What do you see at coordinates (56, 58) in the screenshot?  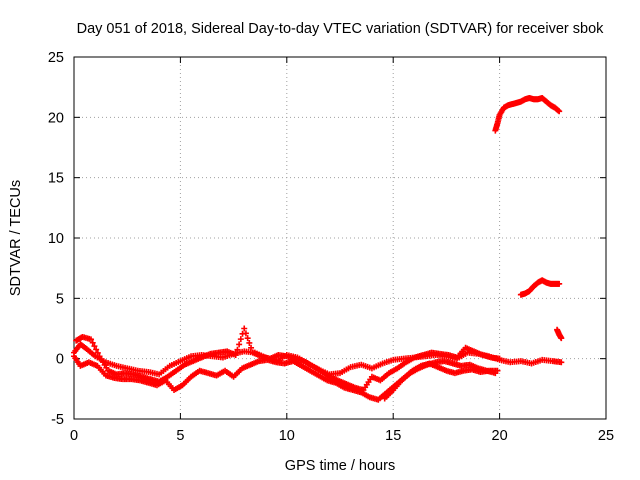 I see `y-tick-label: 25` at bounding box center [56, 58].